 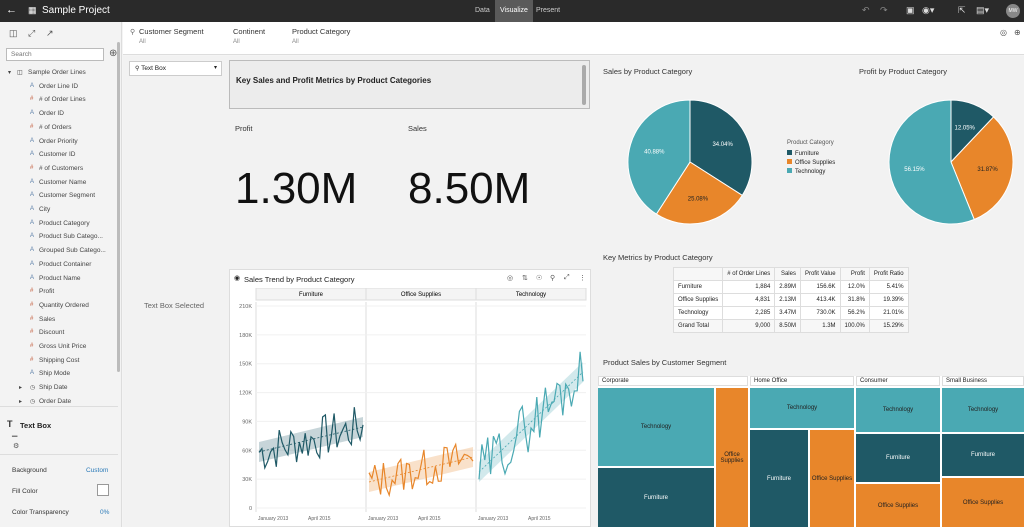 What do you see at coordinates (59, 403) in the screenshot?
I see `field-item: ▸ ◷ Order Date` at bounding box center [59, 403].